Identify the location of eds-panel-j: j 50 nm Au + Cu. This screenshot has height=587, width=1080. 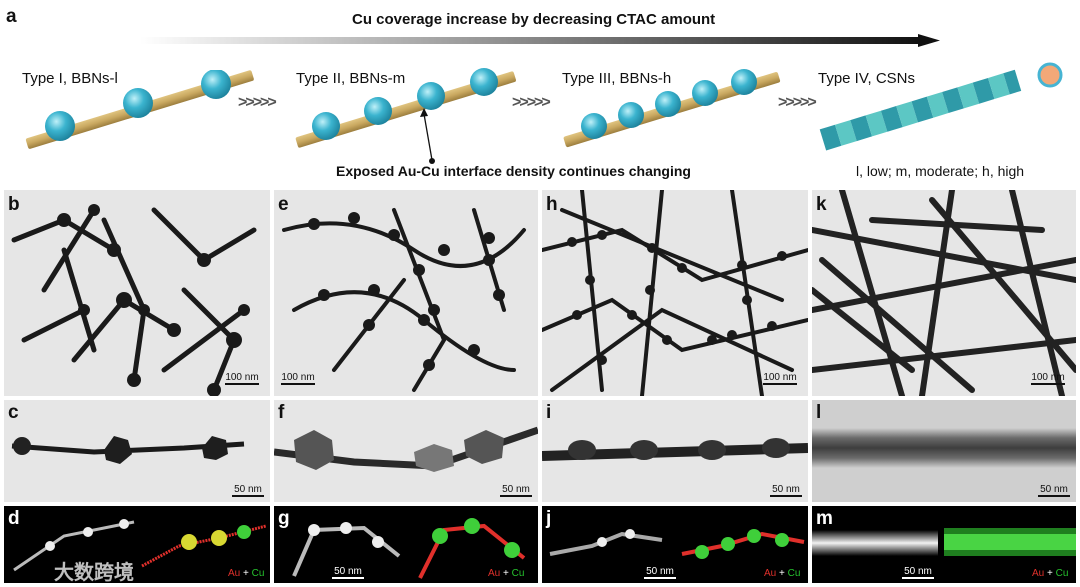
(675, 544).